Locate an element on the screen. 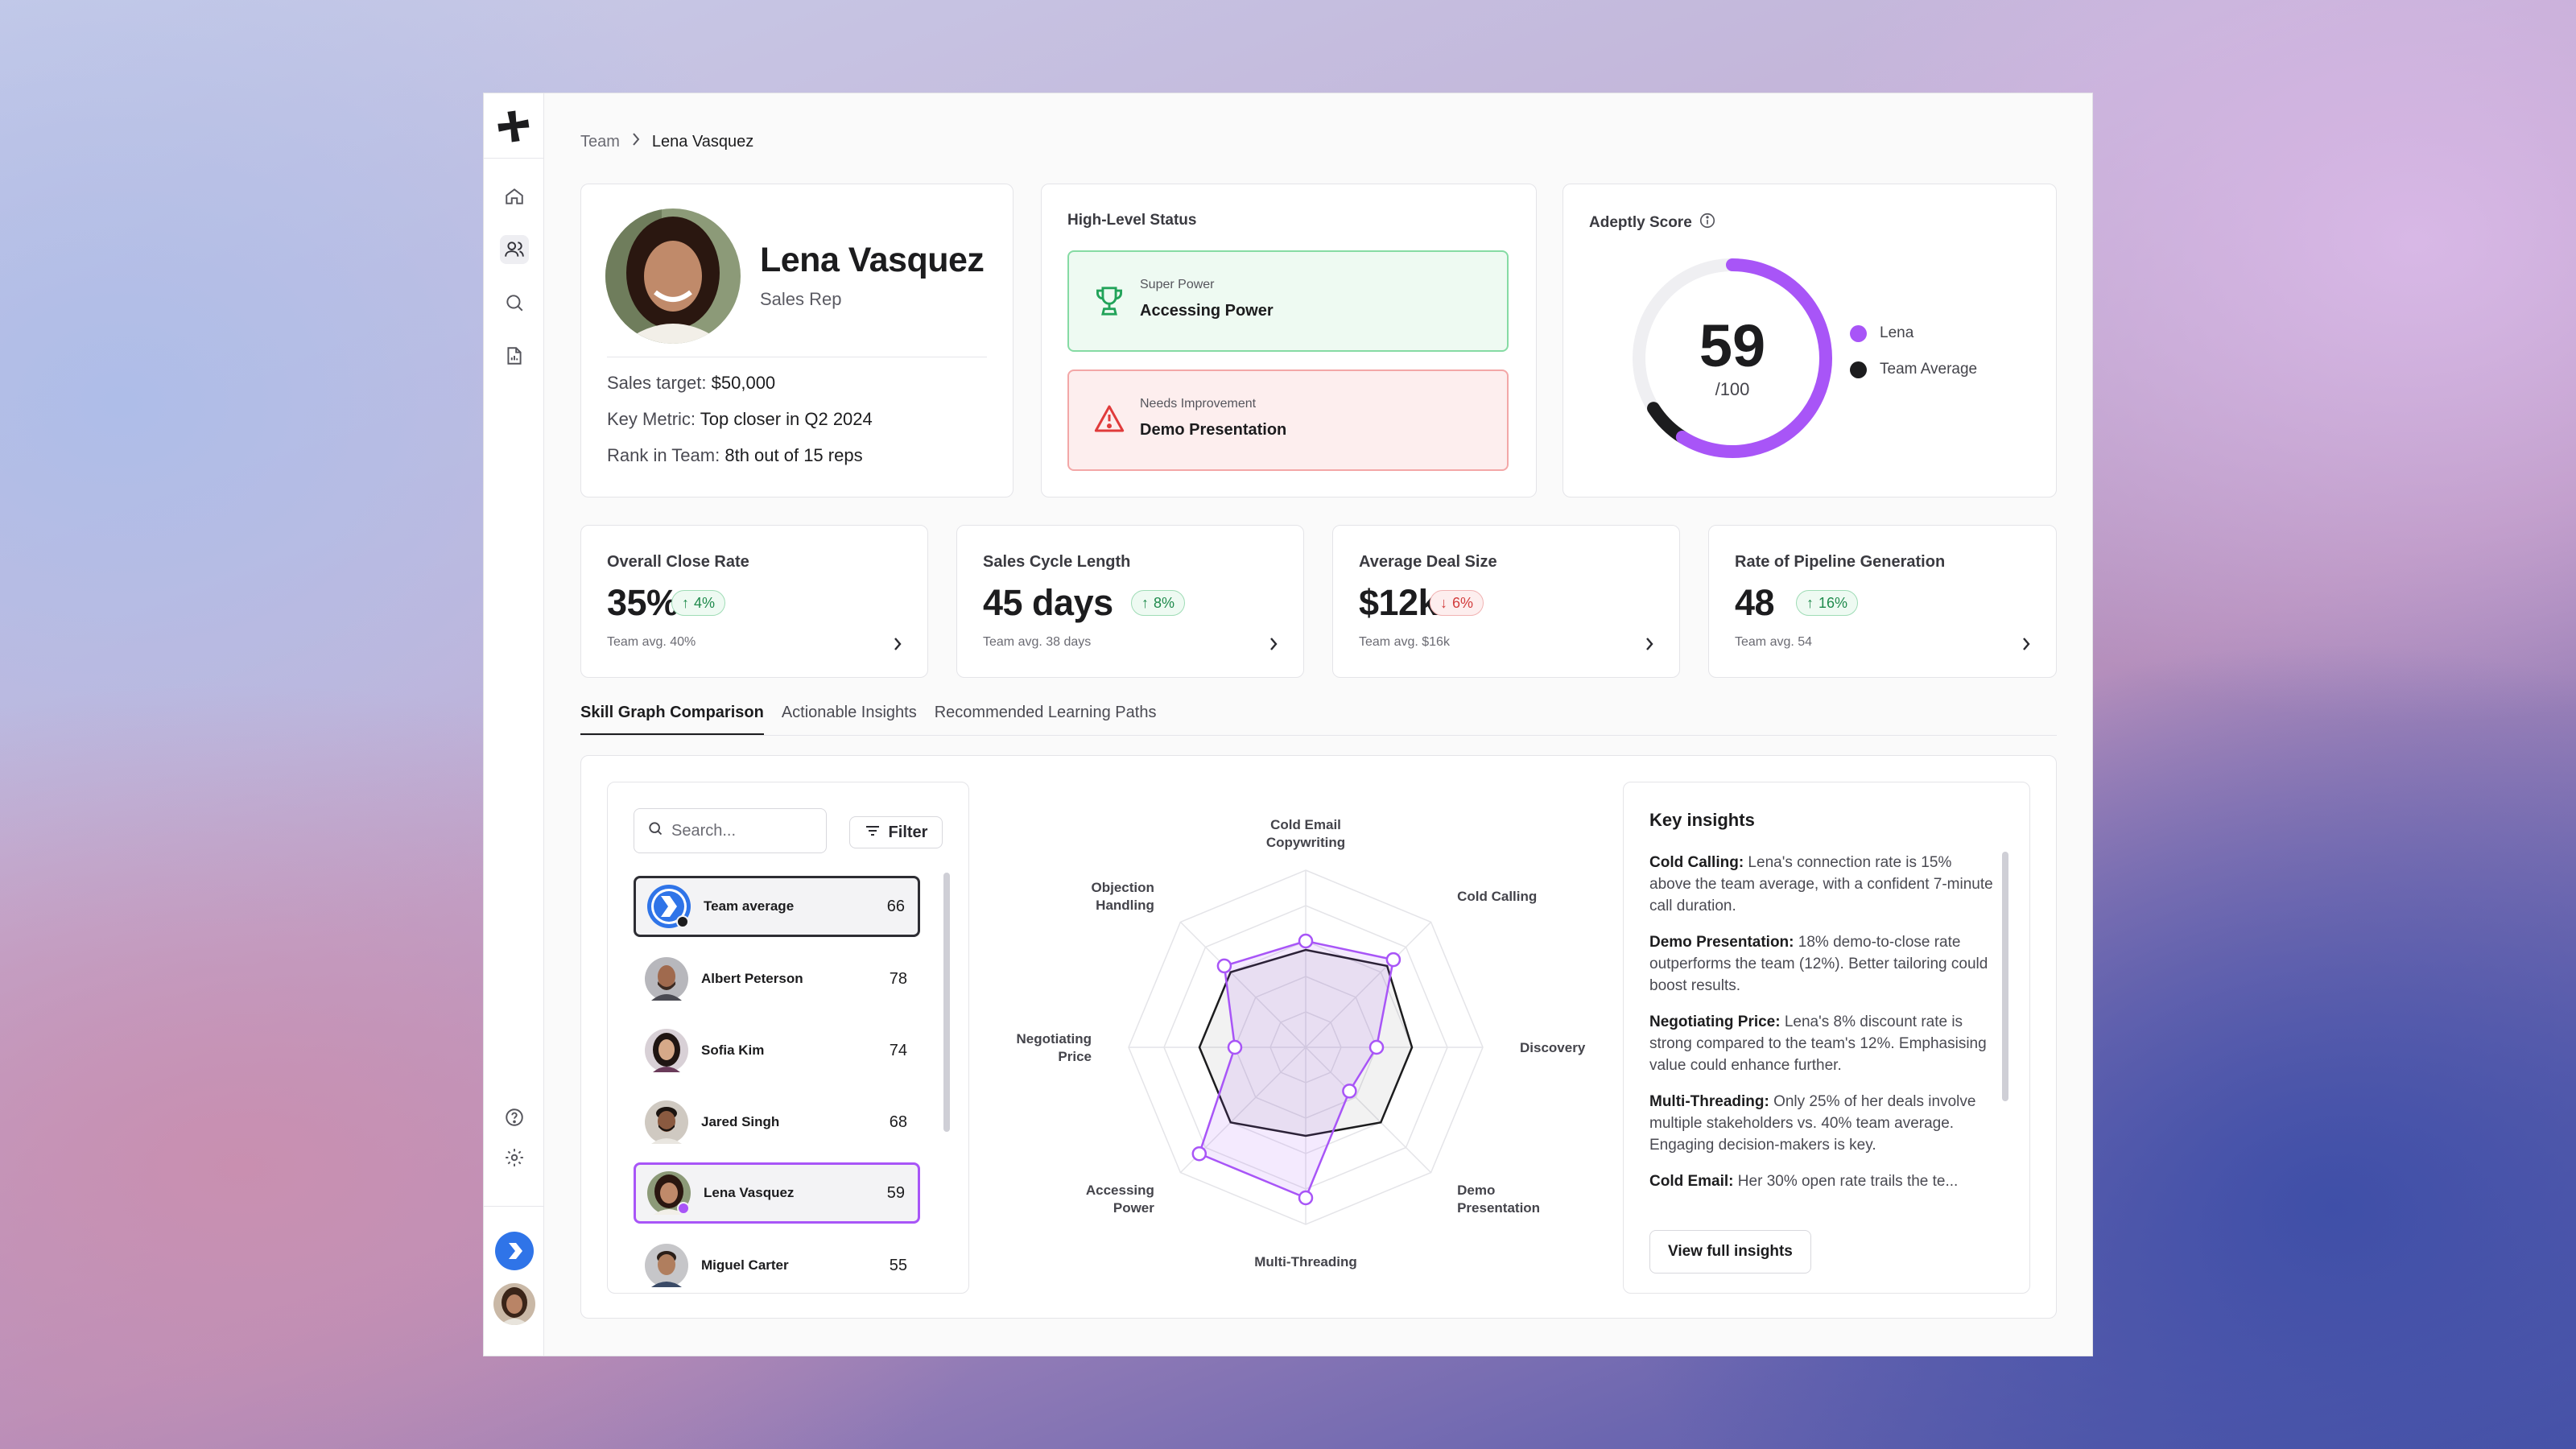  kpi-card-close-rate: Overall Close Rate 35% ↑ 4% Team avg. 40% is located at coordinates (754, 601).